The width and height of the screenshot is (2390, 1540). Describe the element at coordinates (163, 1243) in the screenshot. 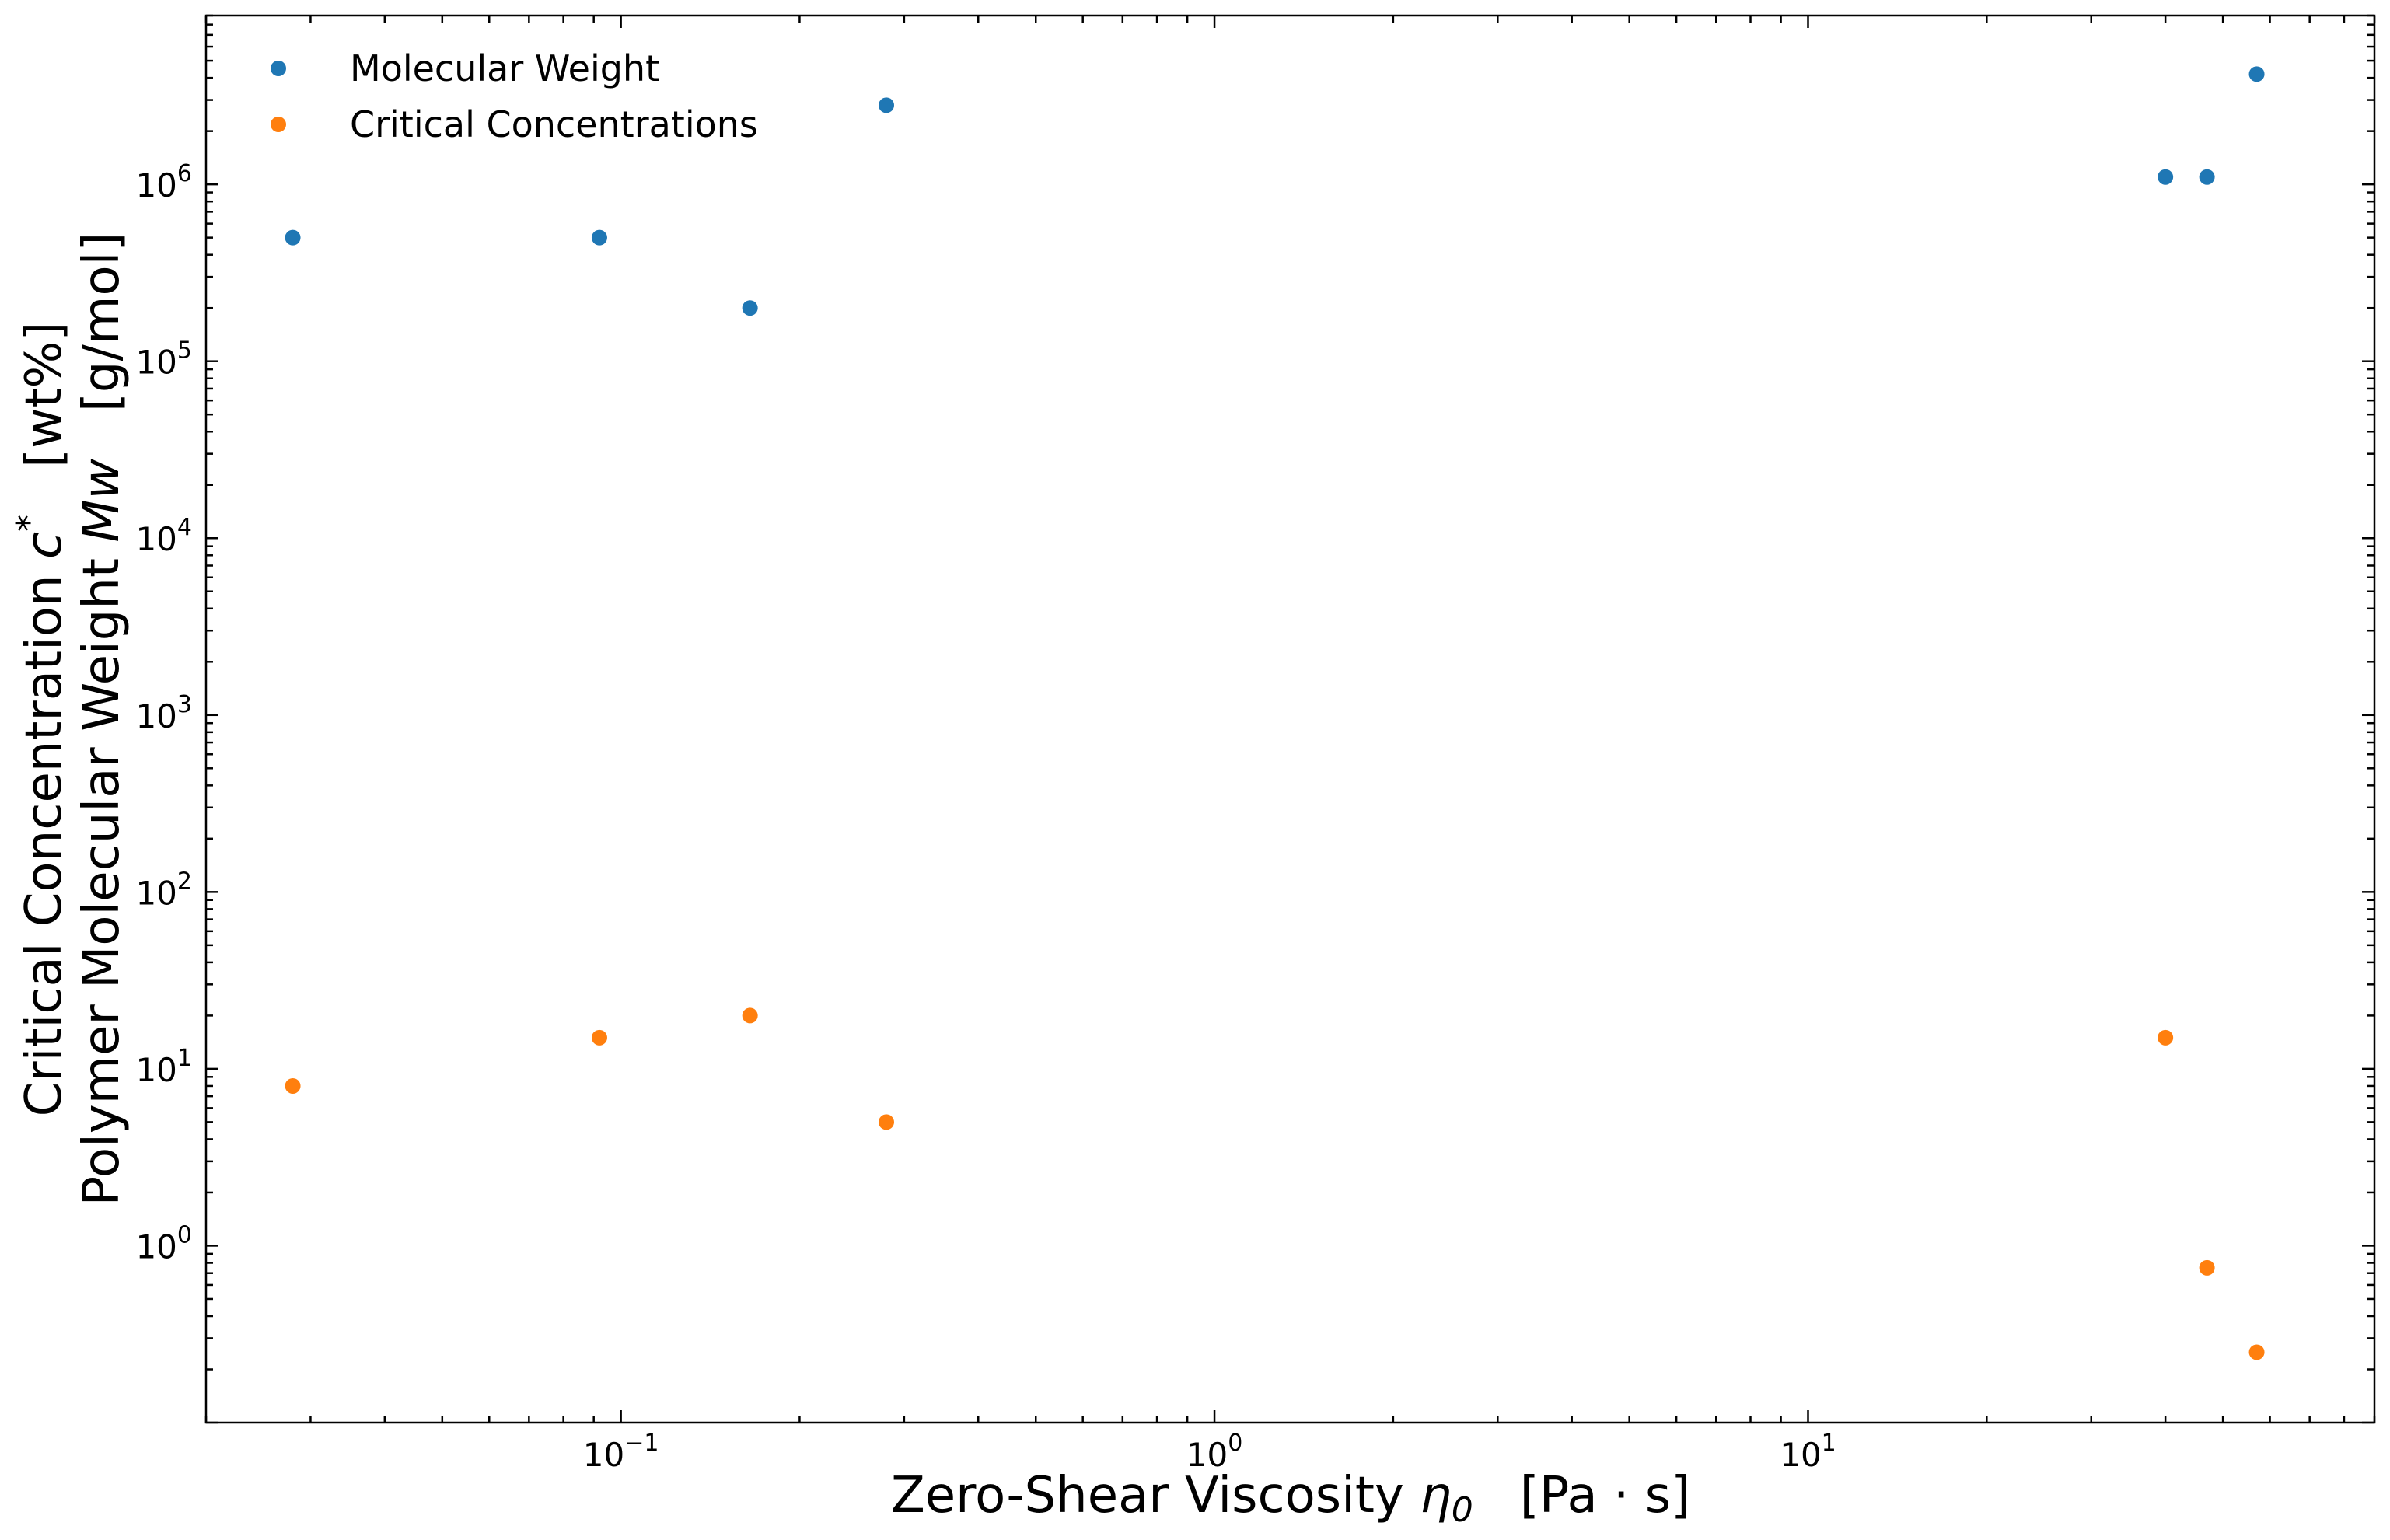

I see `y-tick-label: 10⁰` at that location.